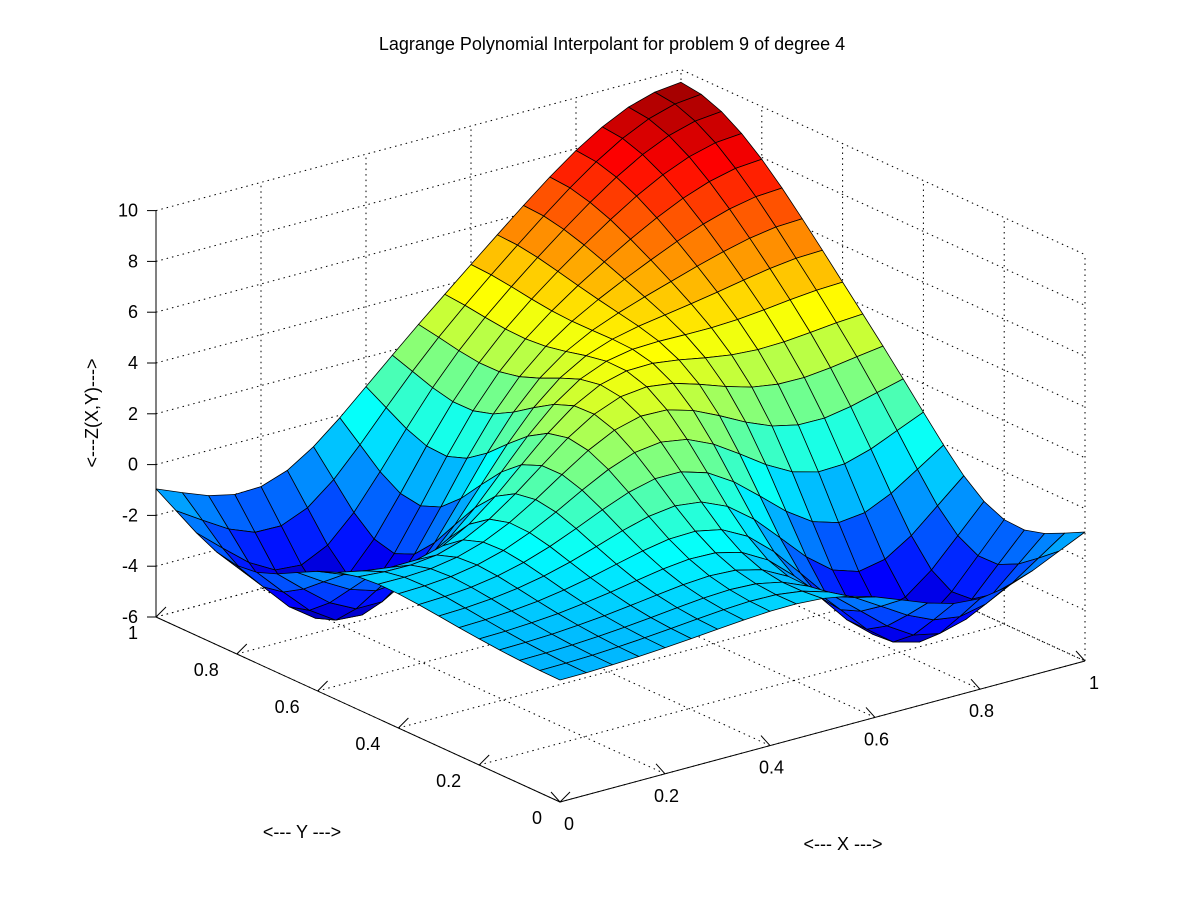  What do you see at coordinates (981, 711) in the screenshot?
I see `x-tick-label: 0.8` at bounding box center [981, 711].